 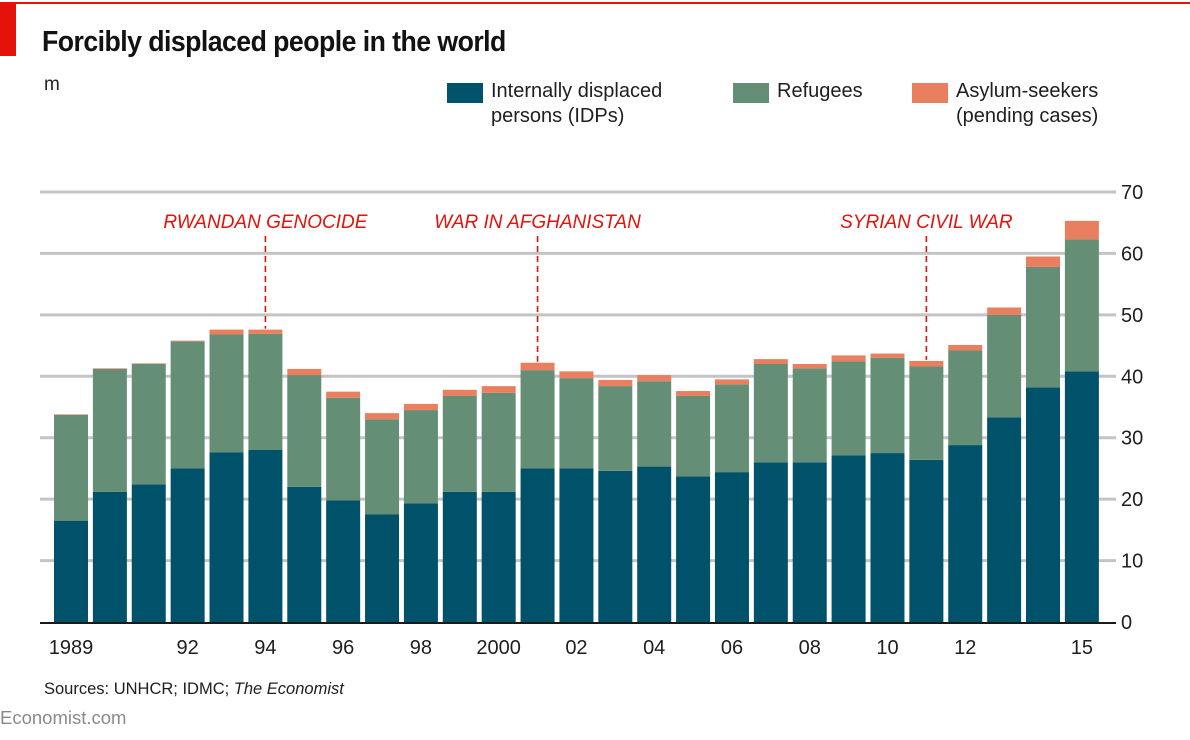 I want to click on bar-refugees-1995, so click(x=304, y=431).